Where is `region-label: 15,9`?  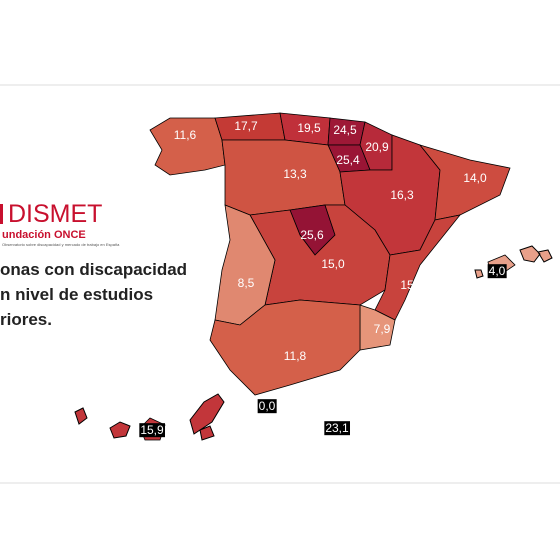 region-label: 15,9 is located at coordinates (152, 430).